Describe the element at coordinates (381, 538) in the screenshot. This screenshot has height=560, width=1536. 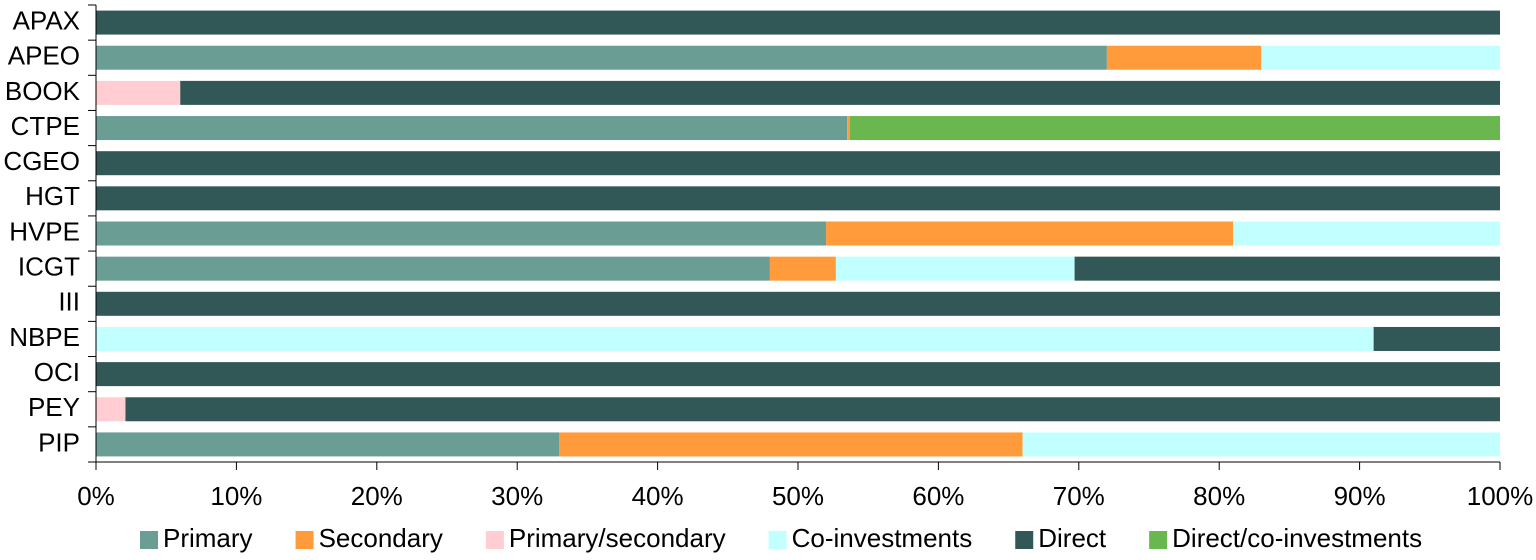
I see `legend-label: Secondary` at that location.